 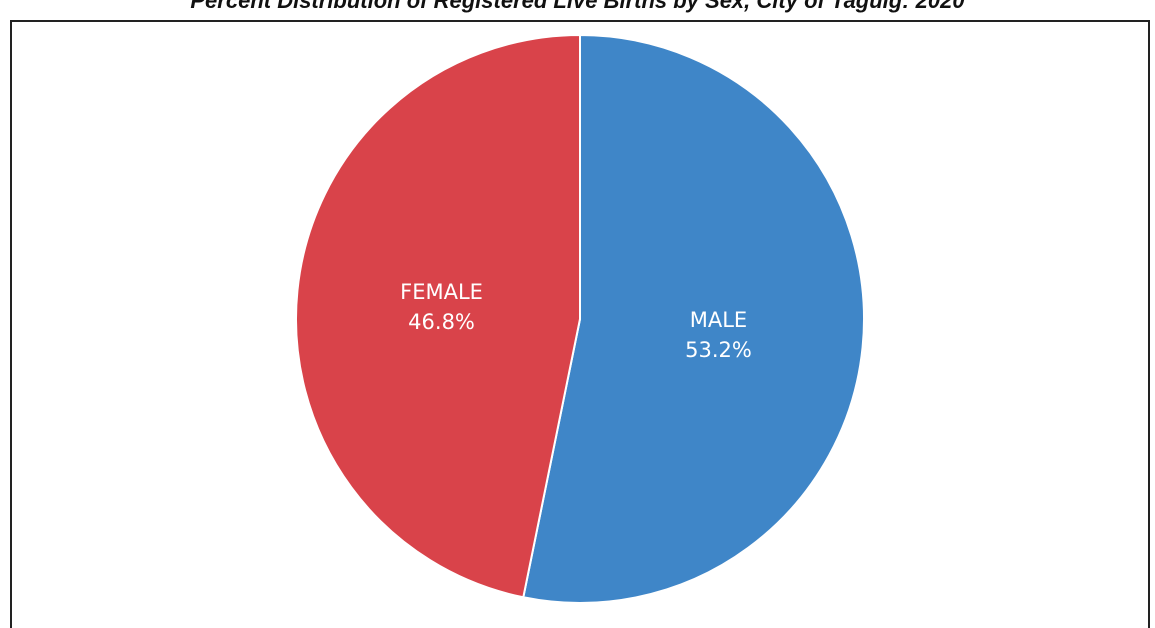 I want to click on pie-labels: MALE 53.2% FEMALE 46.8%, so click(x=576, y=321).